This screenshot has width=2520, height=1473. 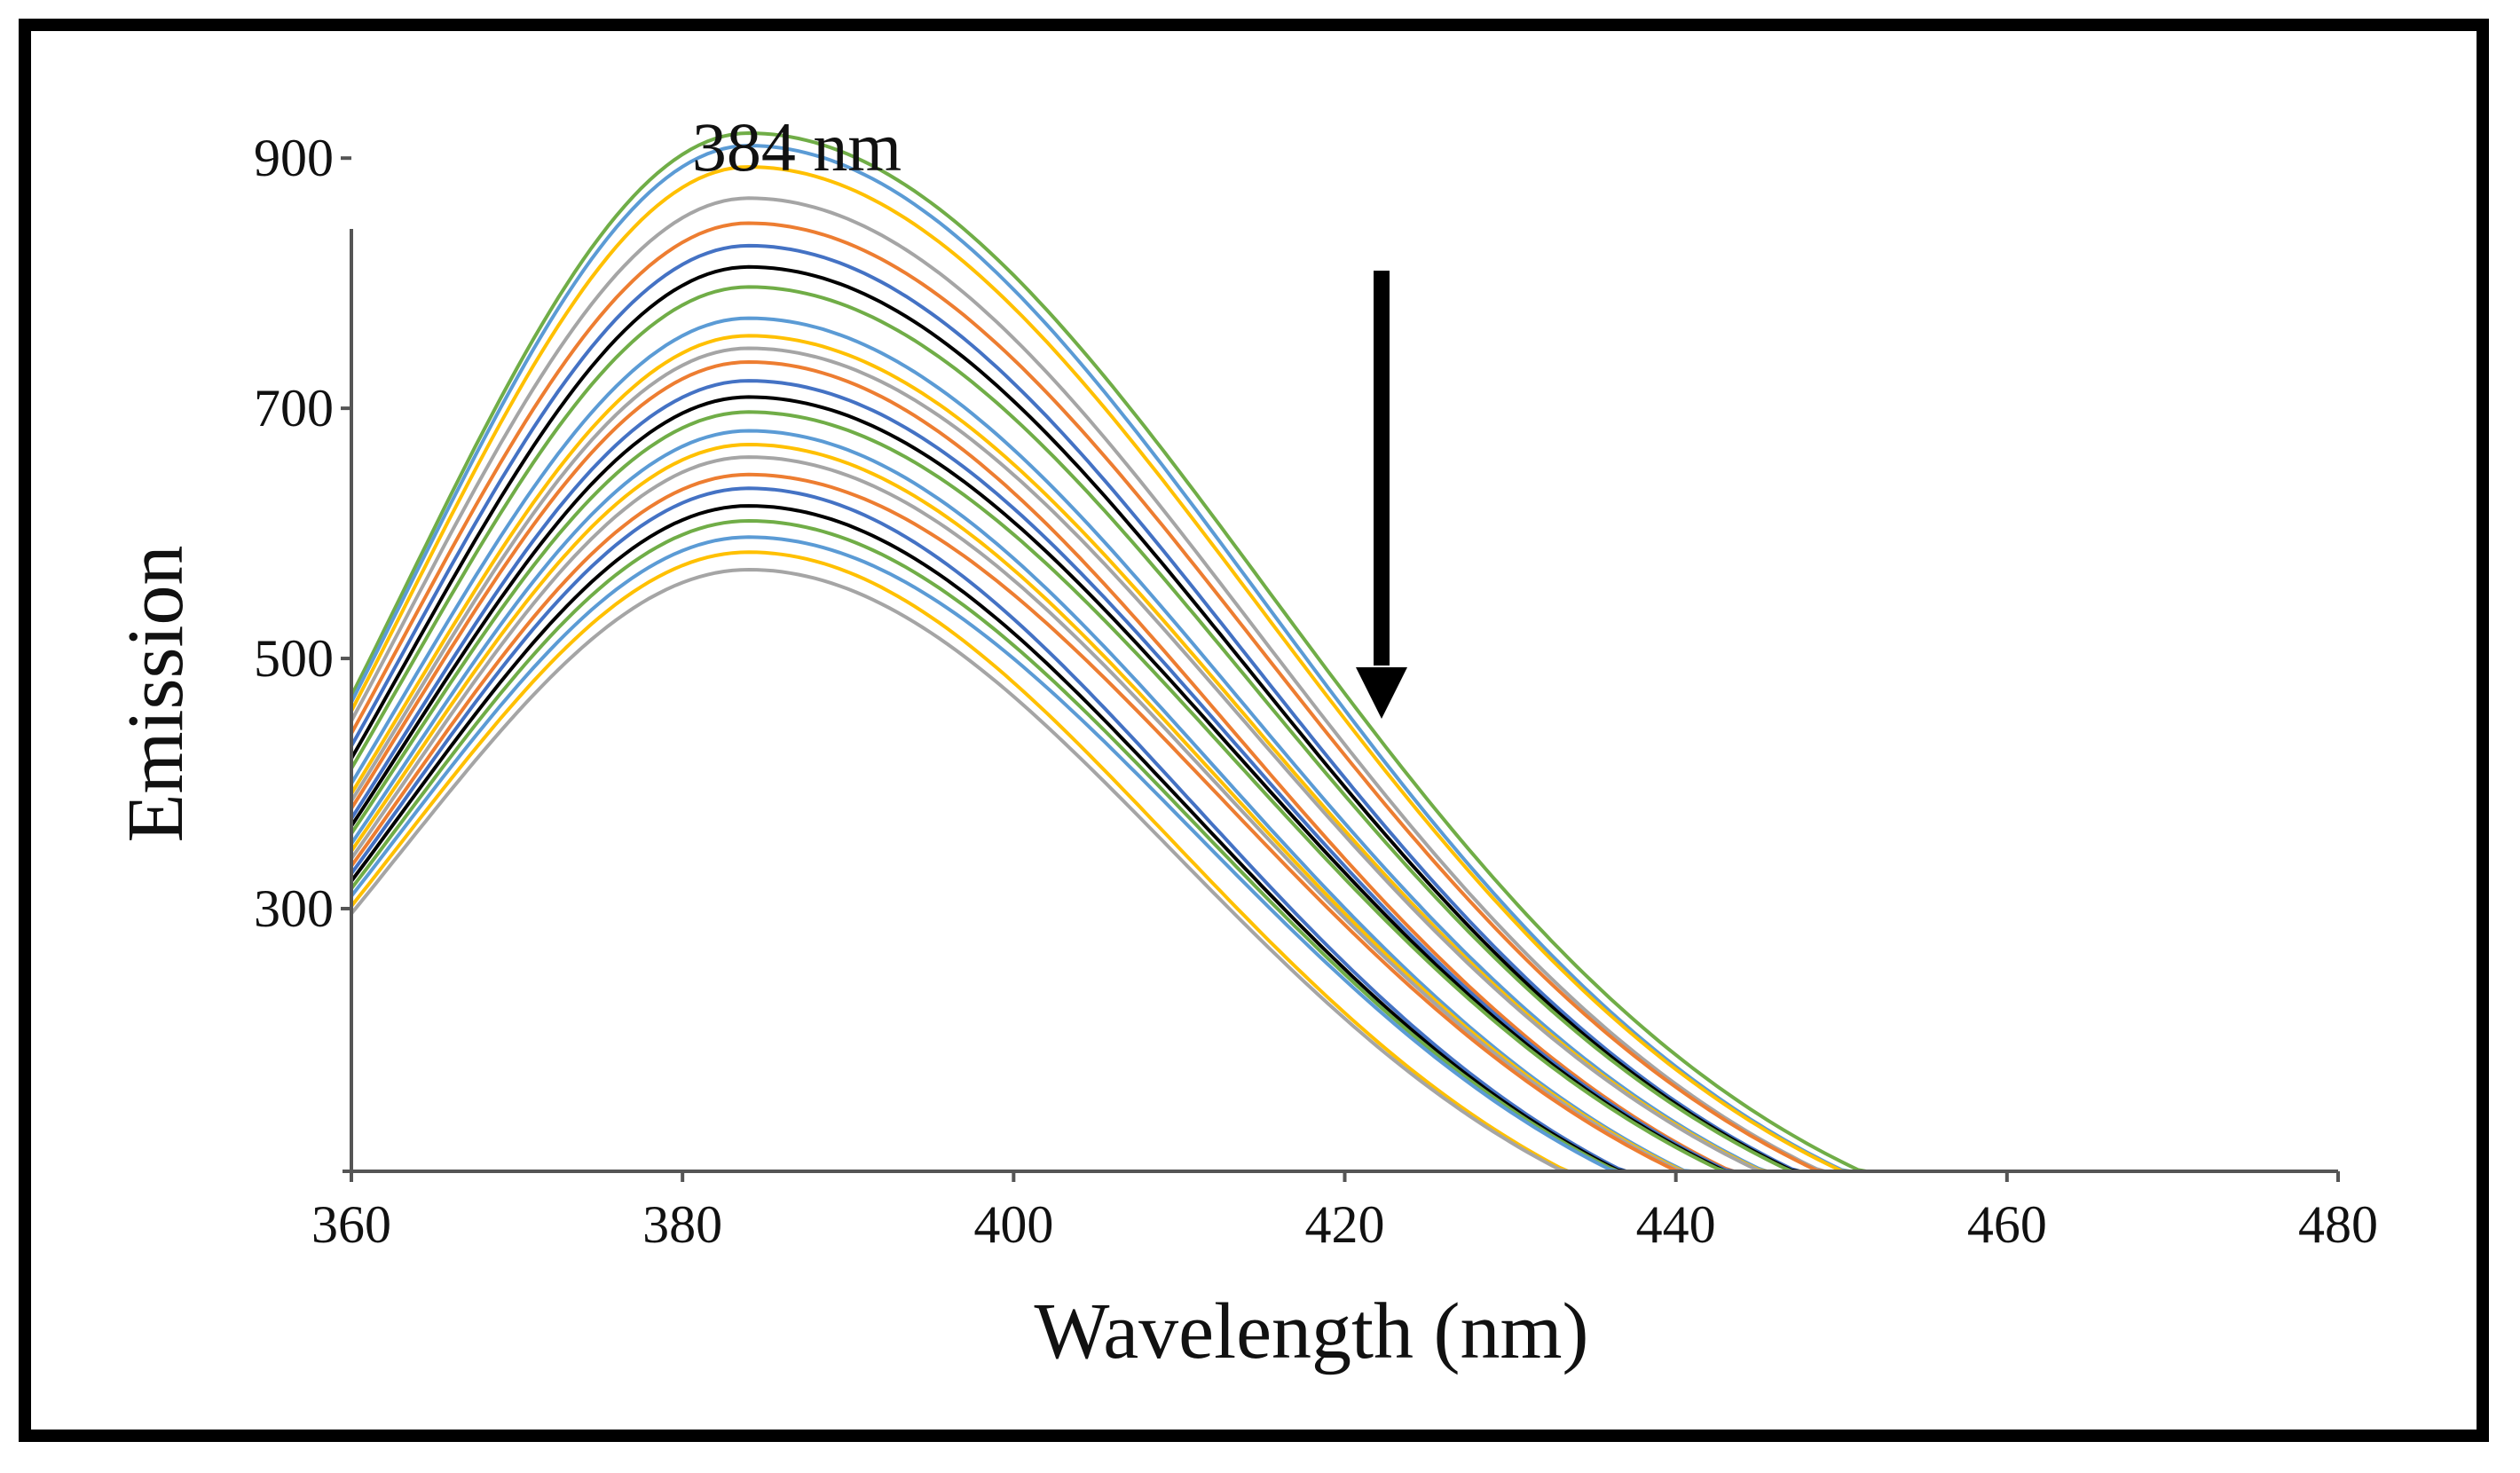 I want to click on x-tick-label: 360, so click(x=351, y=1225).